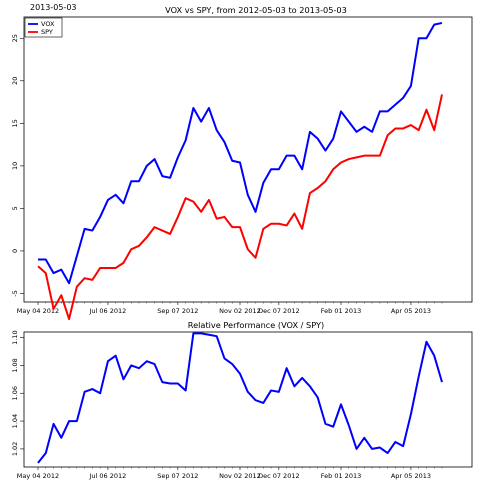 This screenshot has width=480, height=480. Describe the element at coordinates (256, 325) in the screenshot. I see `chart-title: Relative Performance (VOX / SPY)` at that location.